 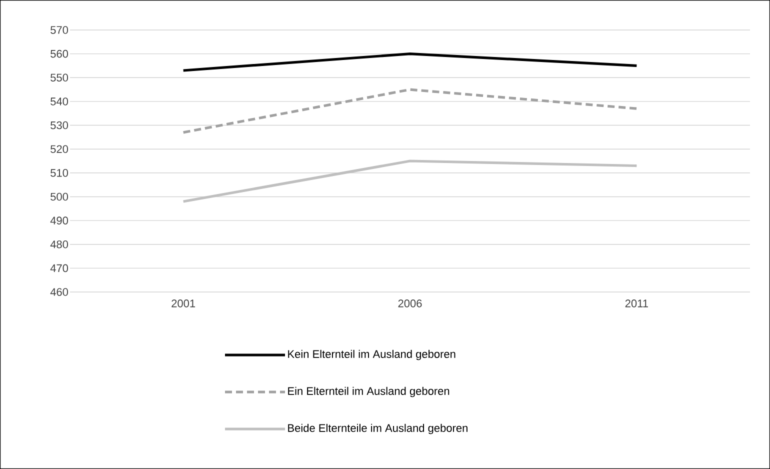 I want to click on x-tick-label: 2006, so click(x=410, y=304).